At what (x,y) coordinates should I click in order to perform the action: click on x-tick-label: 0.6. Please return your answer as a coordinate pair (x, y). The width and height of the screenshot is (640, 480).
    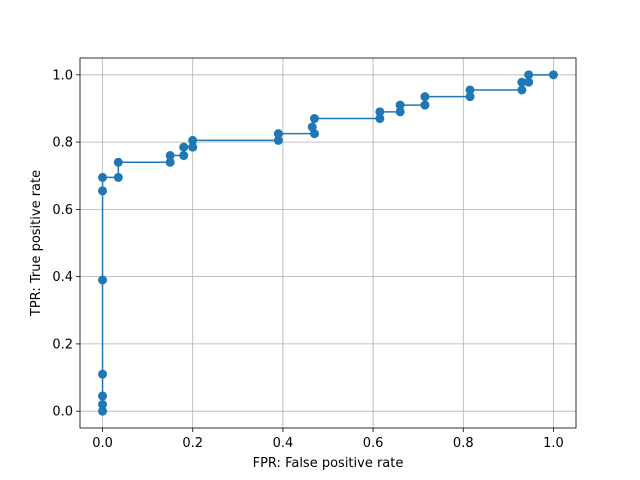
    Looking at the image, I should click on (373, 443).